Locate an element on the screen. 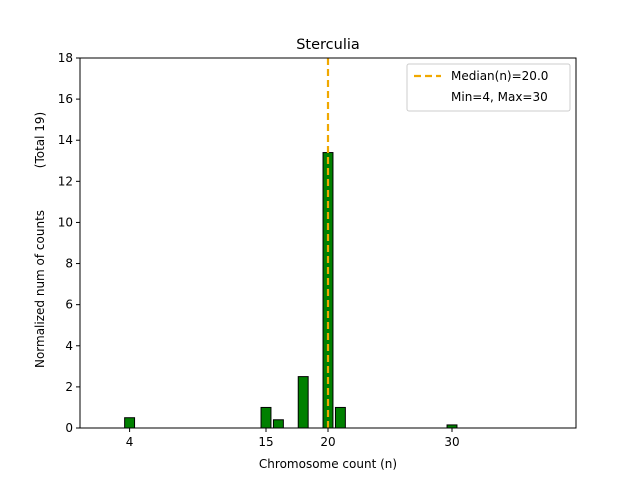 The height and width of the screenshot is (480, 640). x-tick-label: 4 is located at coordinates (130, 442).